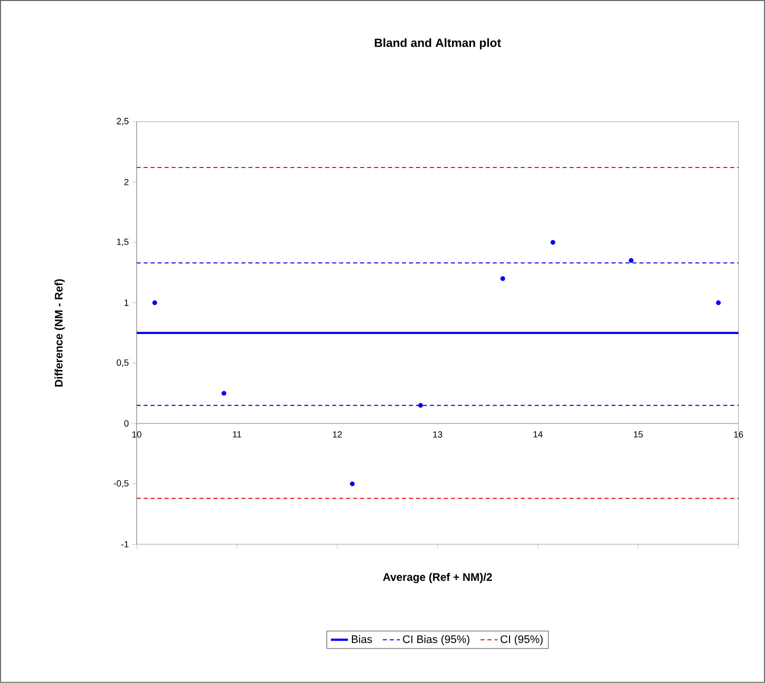 The width and height of the screenshot is (765, 683). Describe the element at coordinates (126, 303) in the screenshot. I see `y-tick-label: 1` at that location.